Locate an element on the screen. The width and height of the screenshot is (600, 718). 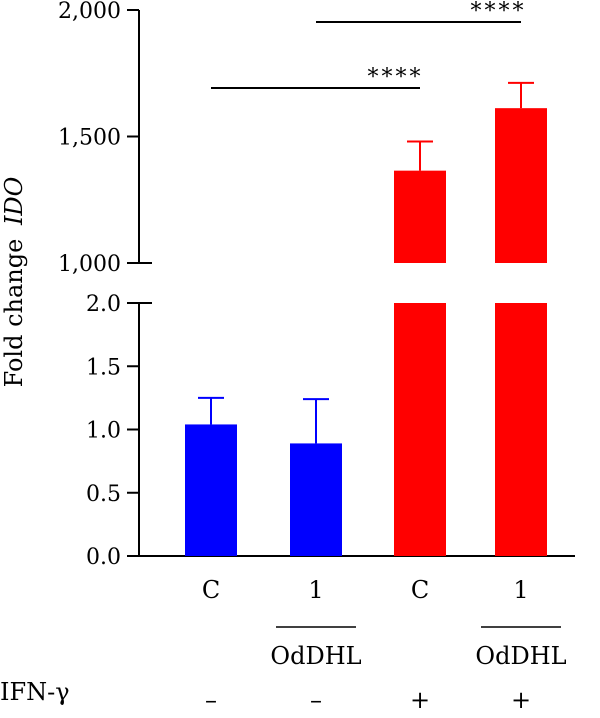
y-axis-label: Fold change IDO is located at coordinates (14, 281).